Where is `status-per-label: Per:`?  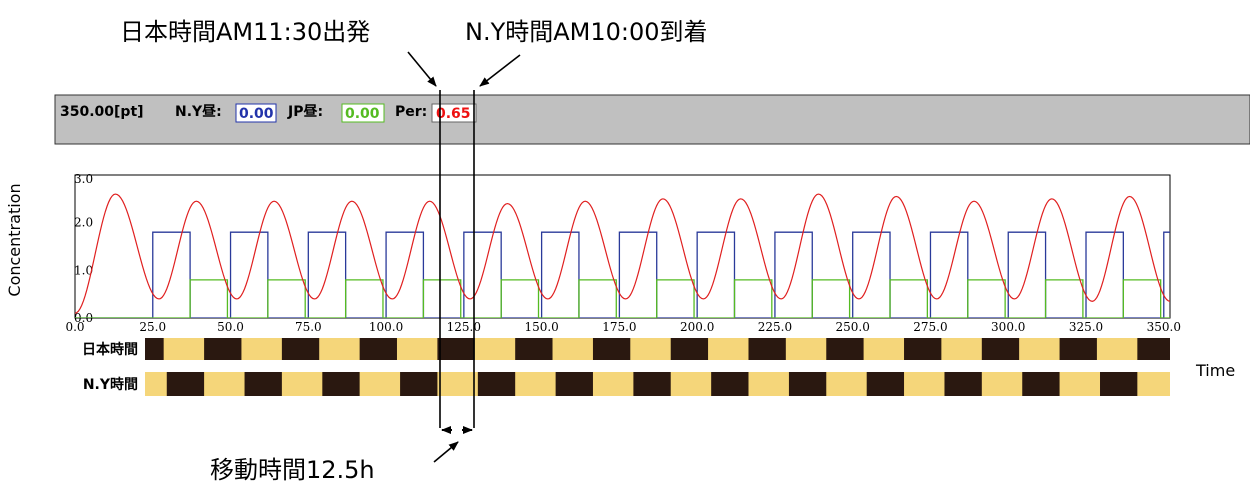 status-per-label: Per: is located at coordinates (411, 112).